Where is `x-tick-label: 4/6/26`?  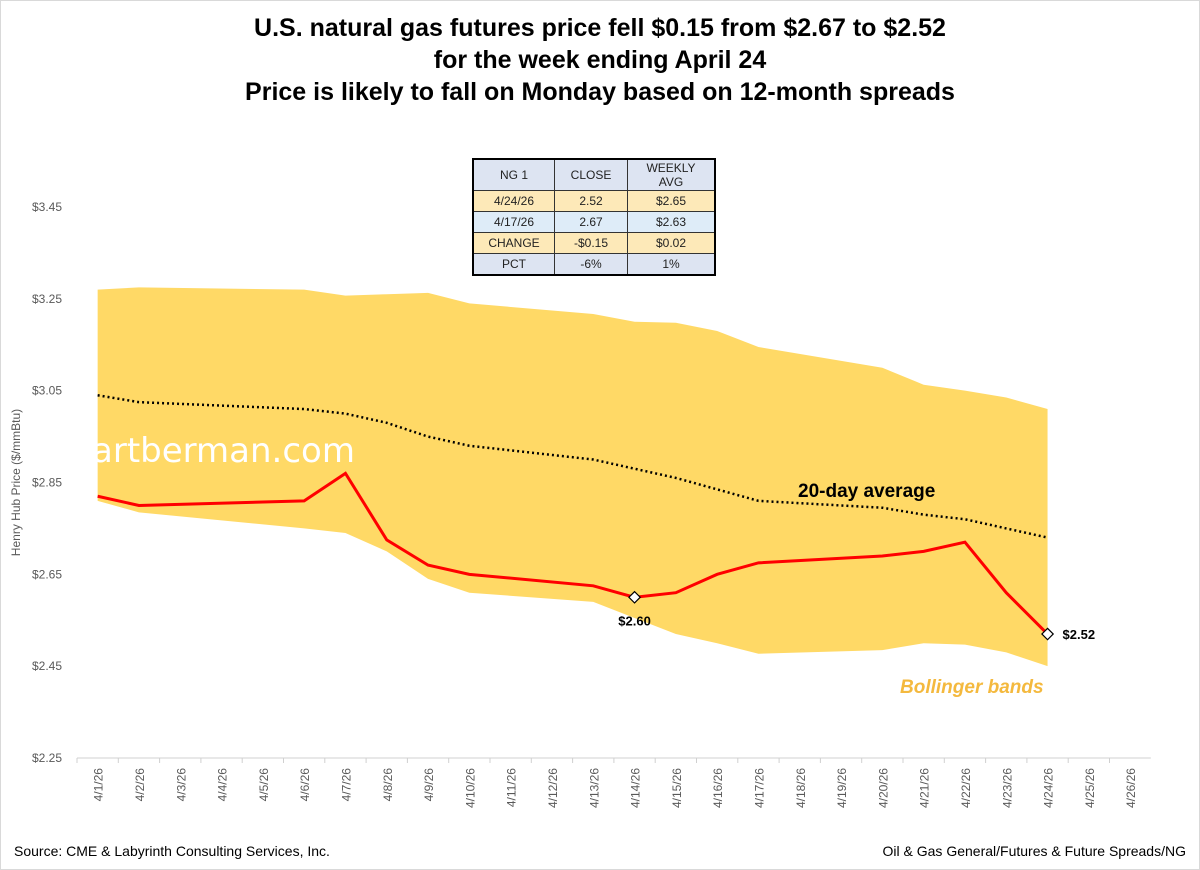
x-tick-label: 4/6/26 is located at coordinates (305, 785).